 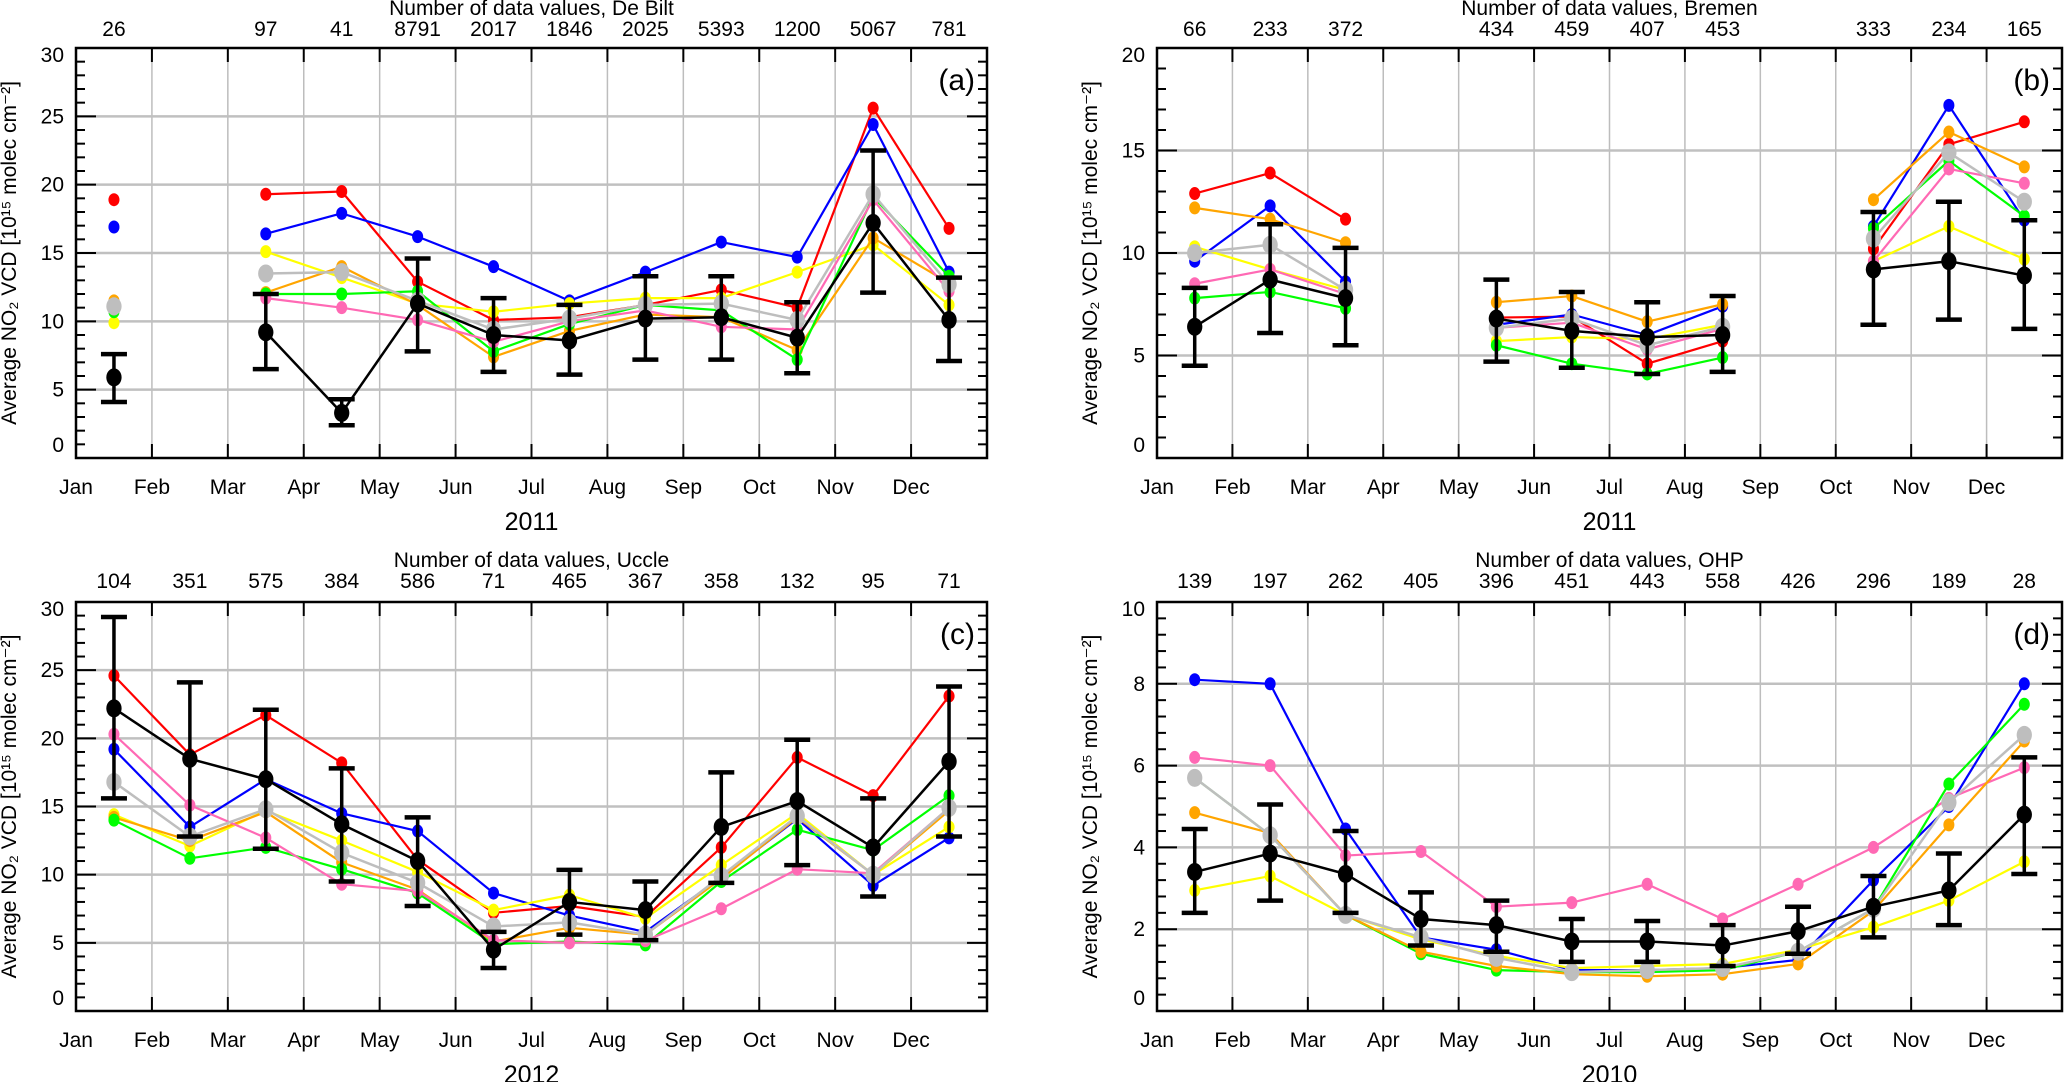 What do you see at coordinates (1835, 487) in the screenshot?
I see `x-tick-label: Oct` at bounding box center [1835, 487].